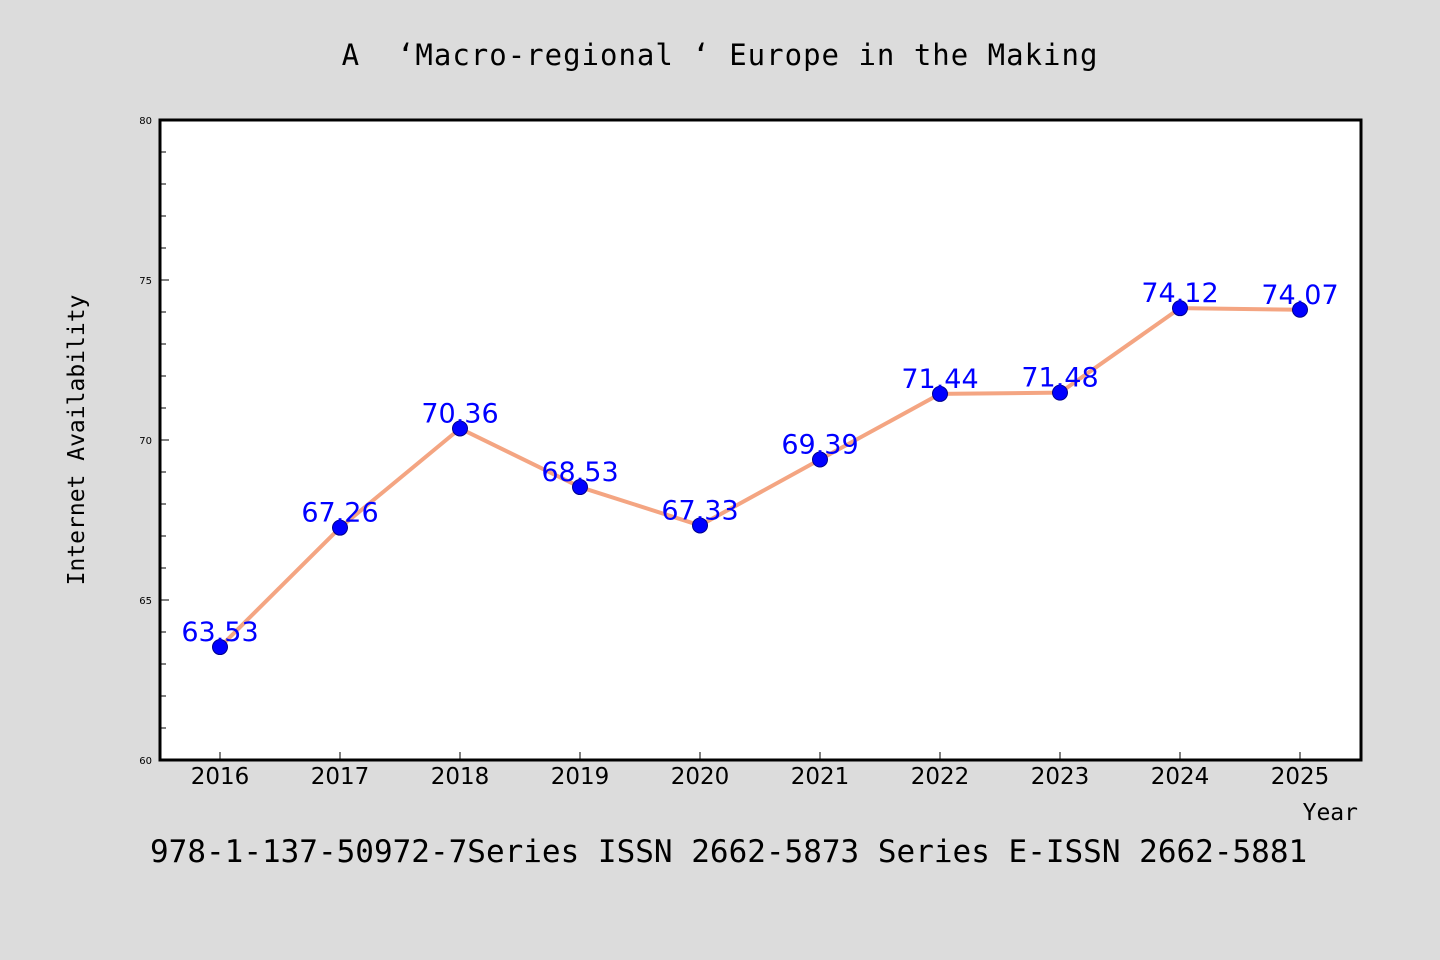  Describe the element at coordinates (580, 777) in the screenshot. I see `x-tick-label: 2019` at that location.